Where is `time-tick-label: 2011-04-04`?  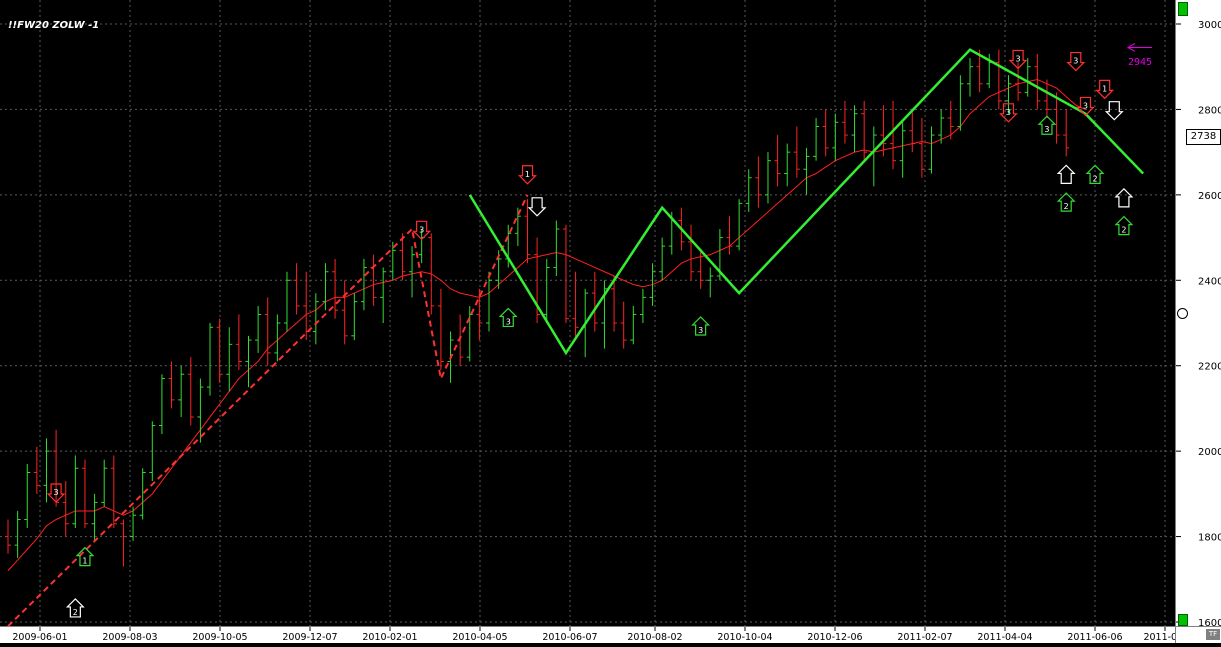
time-tick-label: 2011-04-04 is located at coordinates (1004, 637).